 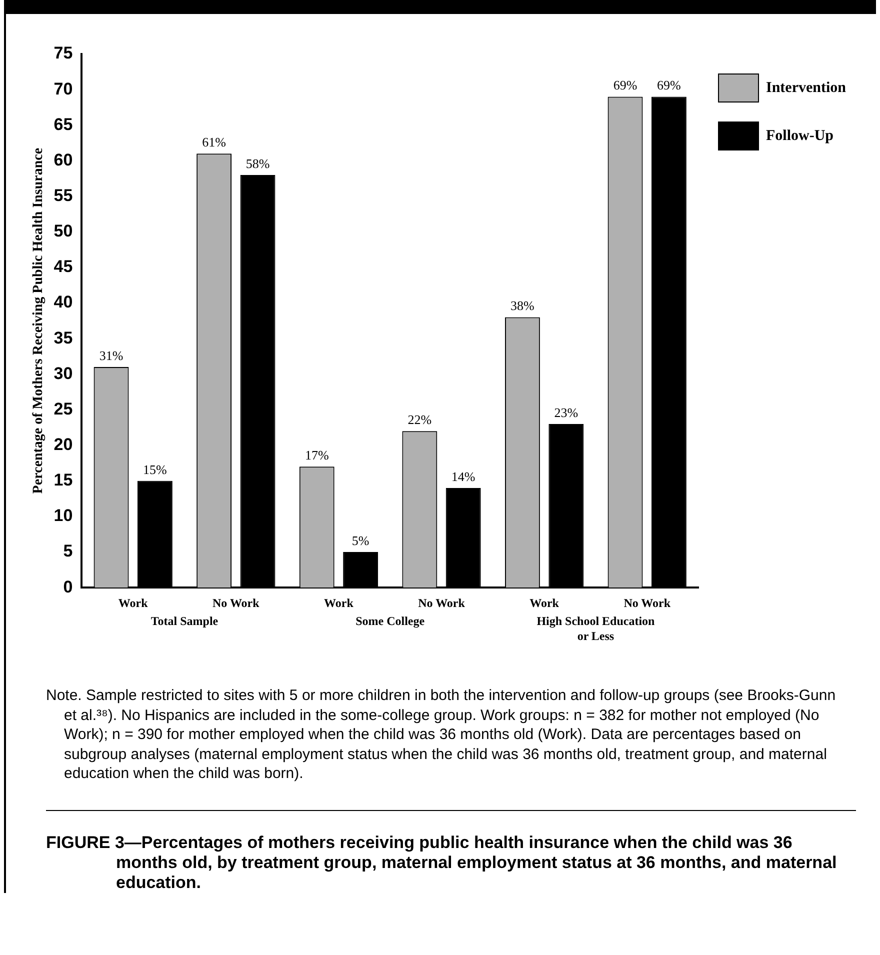 What do you see at coordinates (800, 136) in the screenshot?
I see `legend-label: Follow-Up` at bounding box center [800, 136].